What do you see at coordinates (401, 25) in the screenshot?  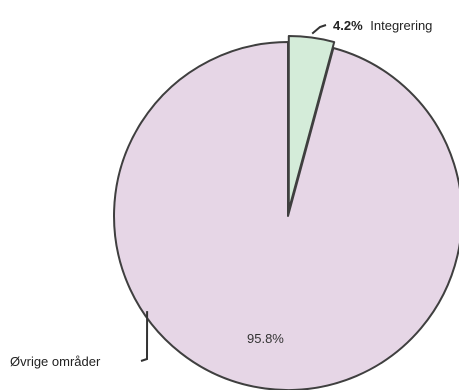 I see `slice-name-integrering: Integrering` at bounding box center [401, 25].